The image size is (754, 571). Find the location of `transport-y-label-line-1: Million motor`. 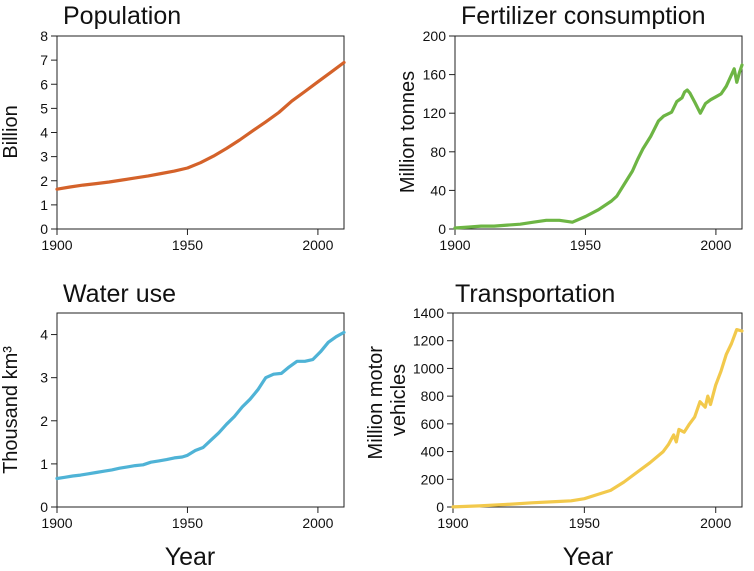

transport-y-label-line-1: Million motor is located at coordinates (376, 403).